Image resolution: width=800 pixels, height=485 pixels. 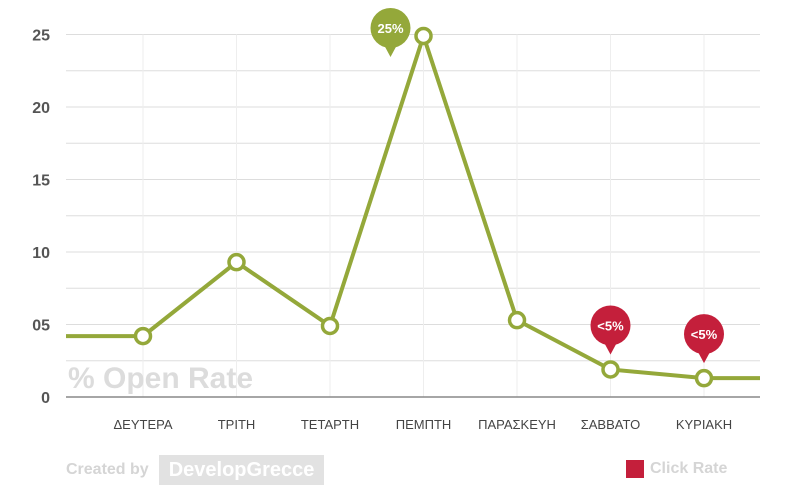 I want to click on callout-label: 25%, so click(x=390, y=28).